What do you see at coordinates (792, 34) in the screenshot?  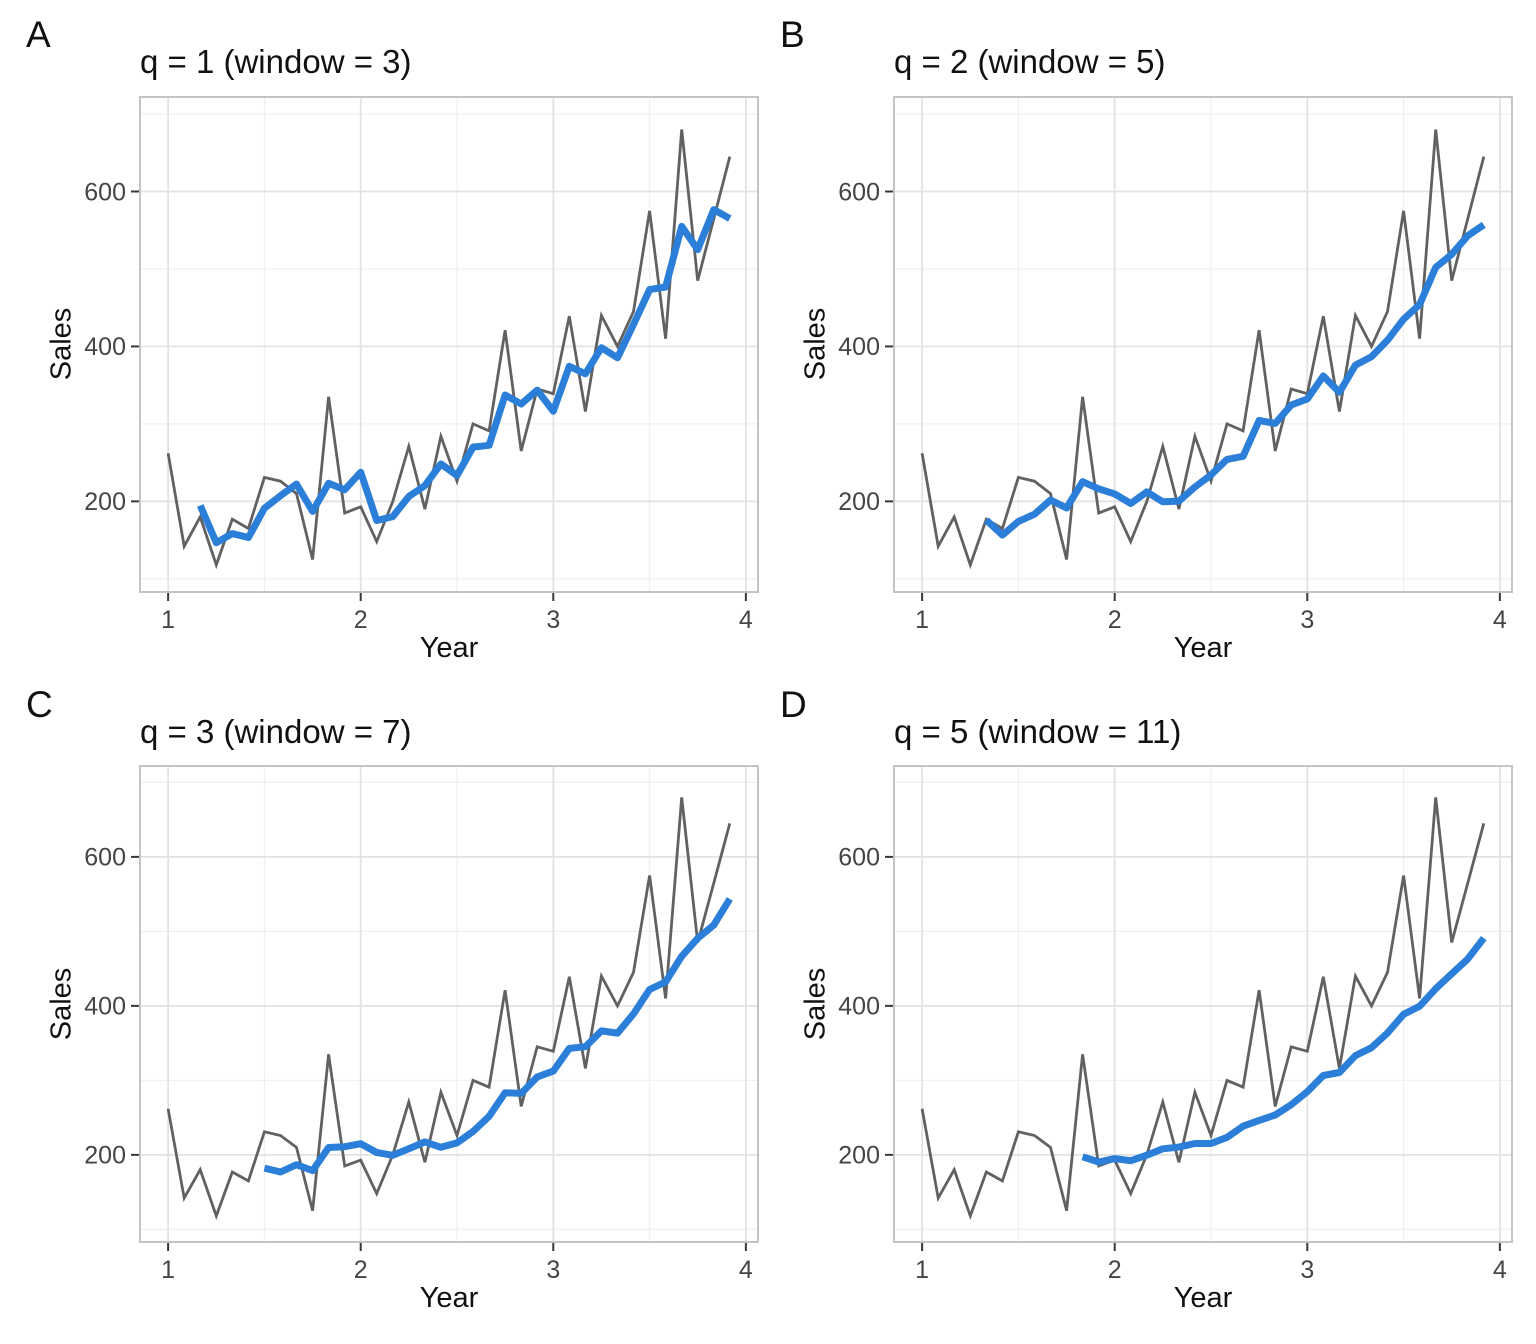 I see `panel-letter-b: B` at bounding box center [792, 34].